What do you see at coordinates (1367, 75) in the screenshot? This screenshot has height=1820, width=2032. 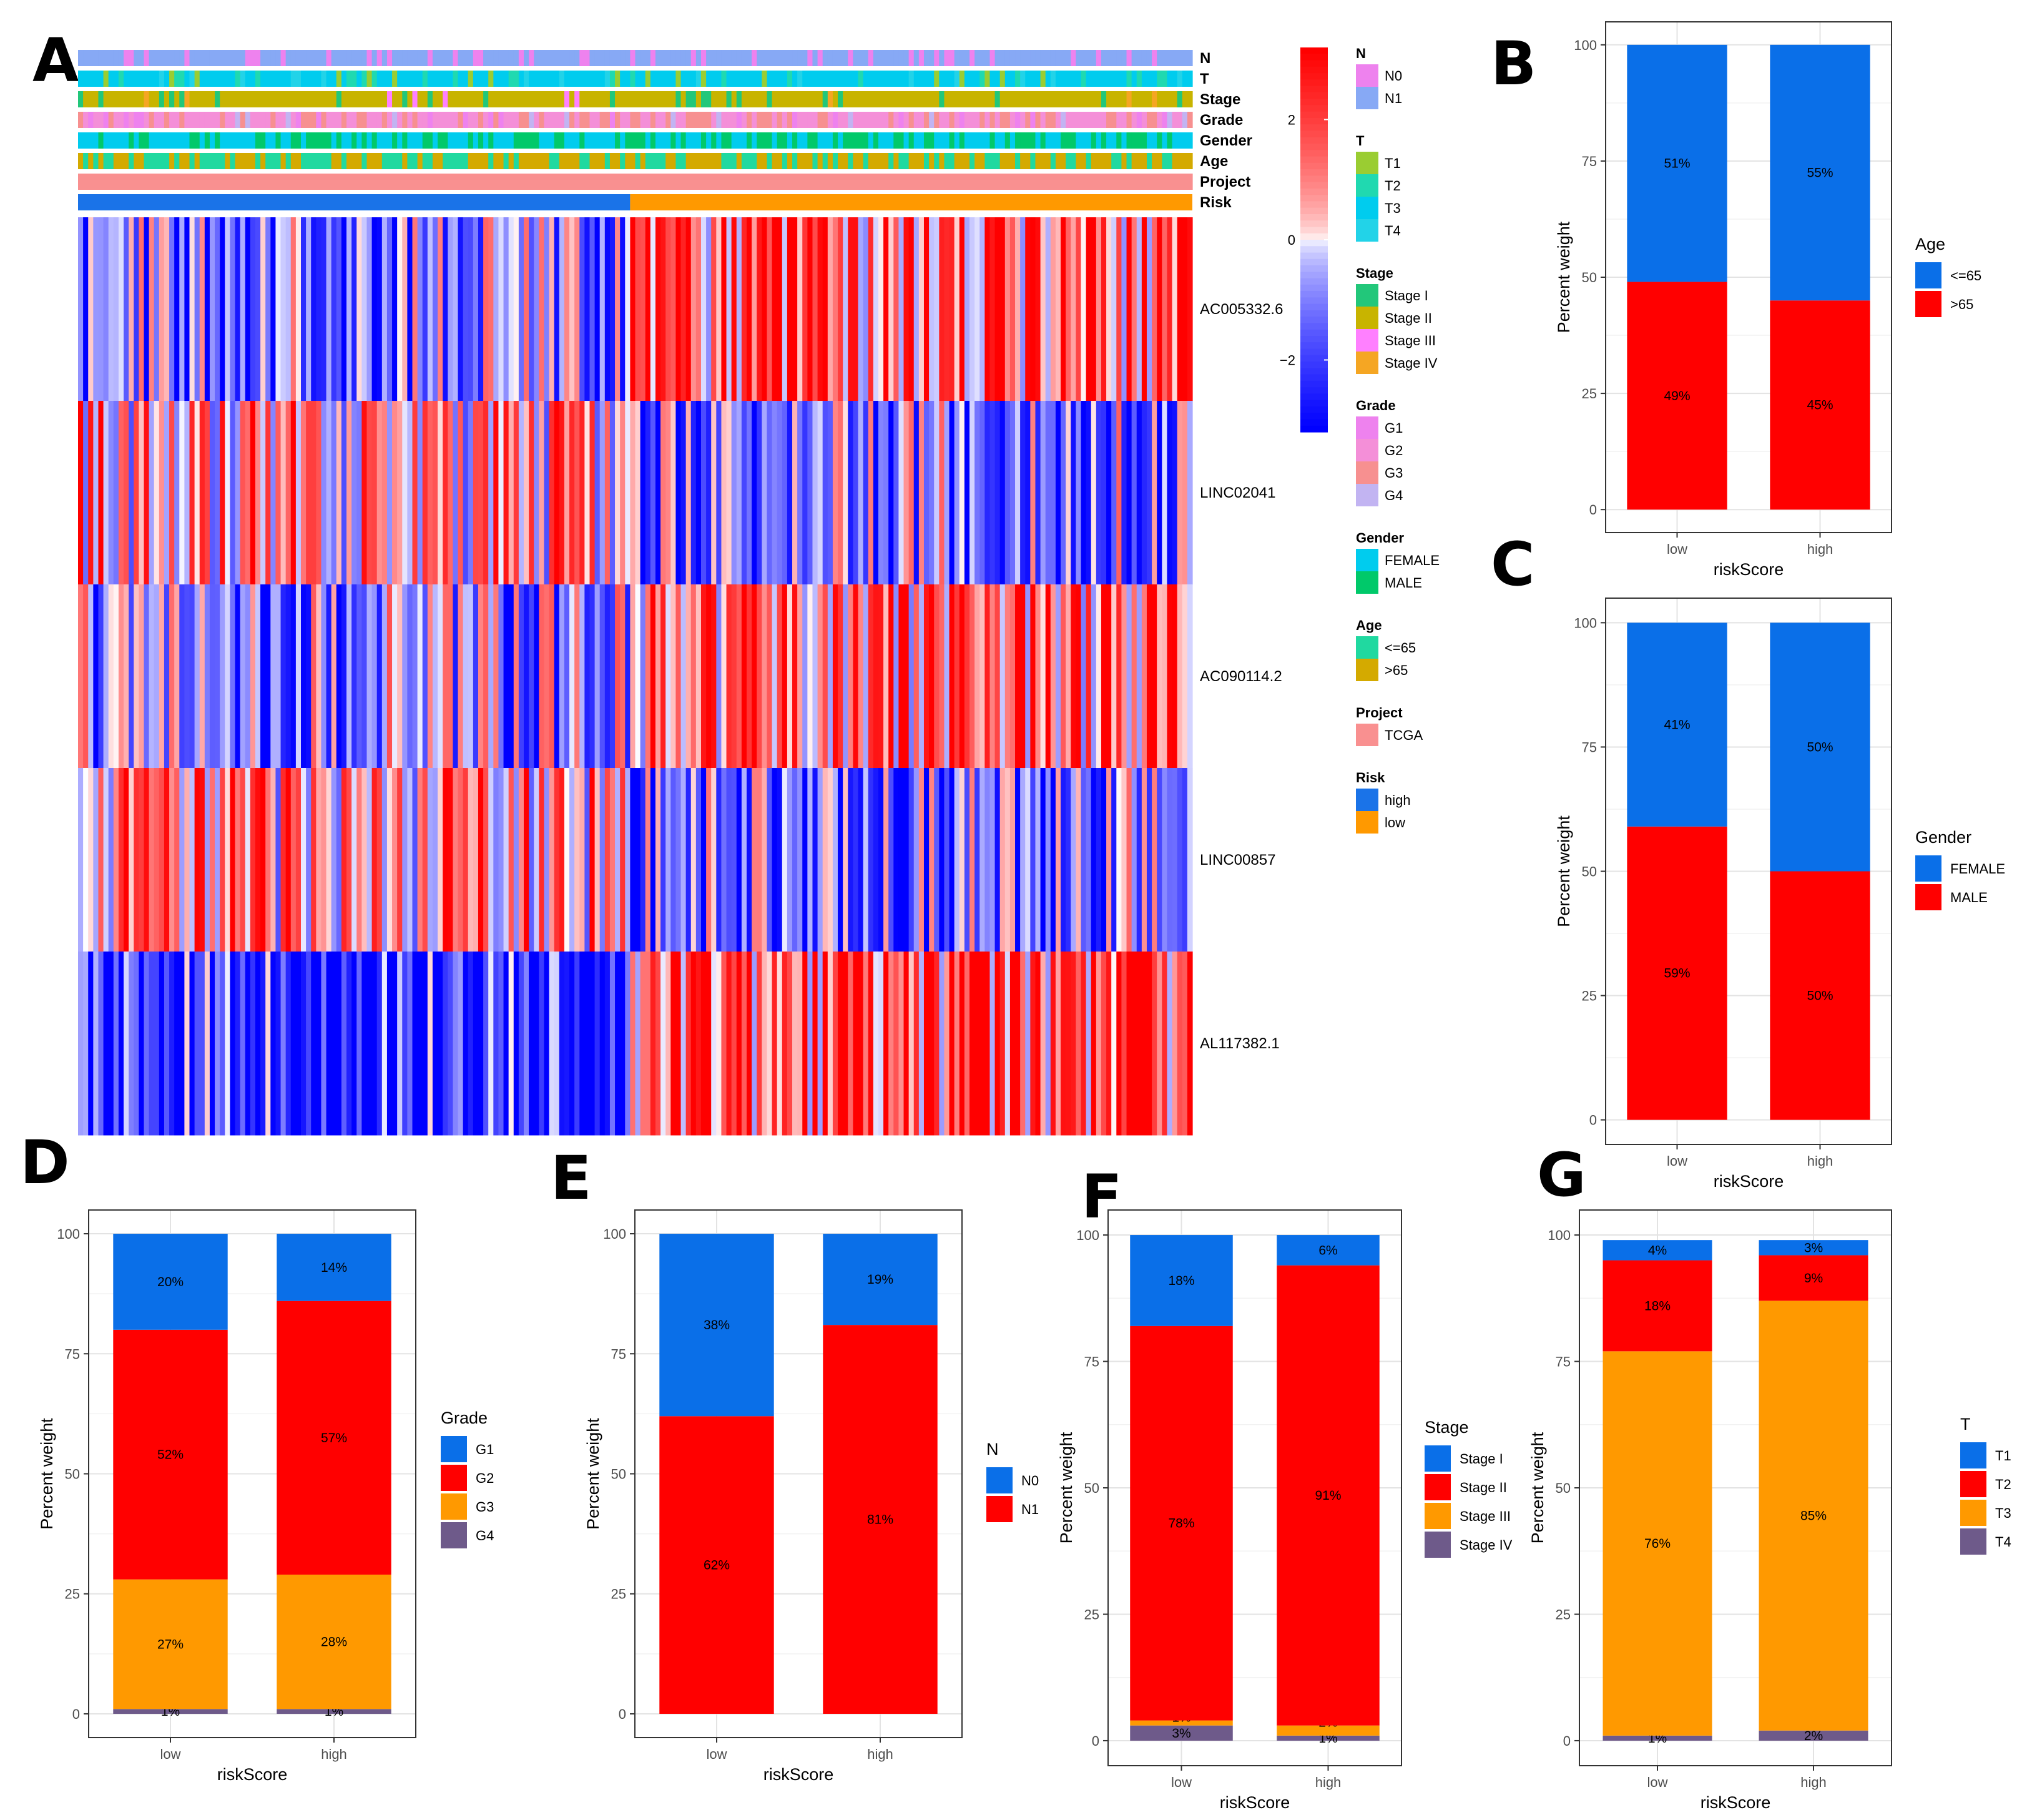 I see `legend-swatch` at bounding box center [1367, 75].